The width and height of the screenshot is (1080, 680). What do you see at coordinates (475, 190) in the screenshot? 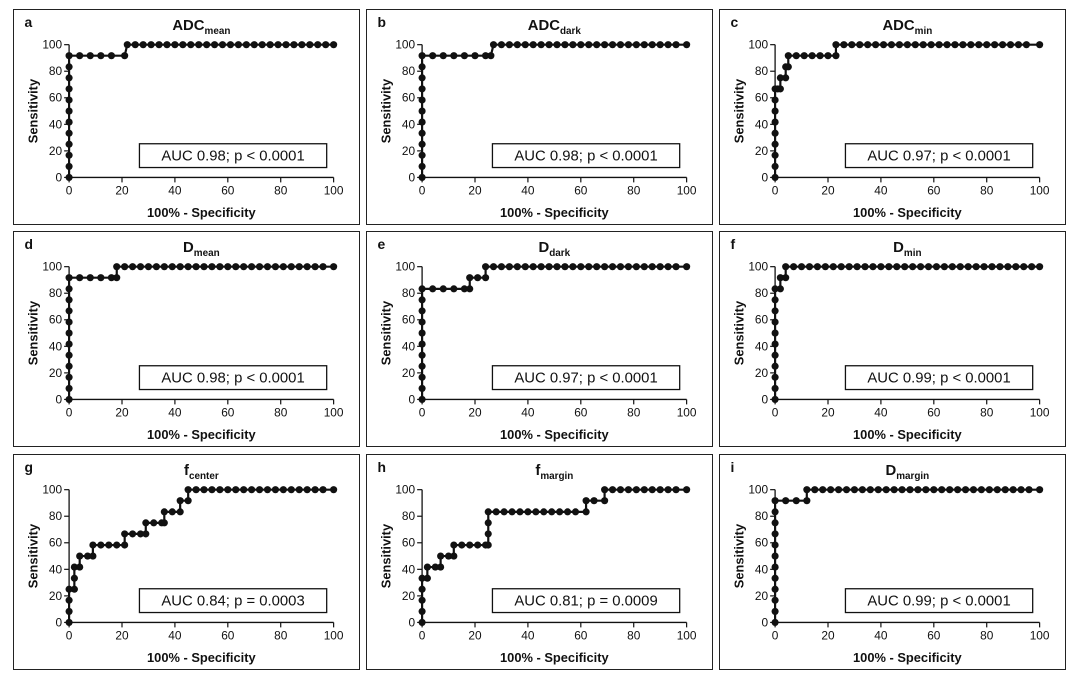
I see `x-tick-label: 20` at bounding box center [475, 190].